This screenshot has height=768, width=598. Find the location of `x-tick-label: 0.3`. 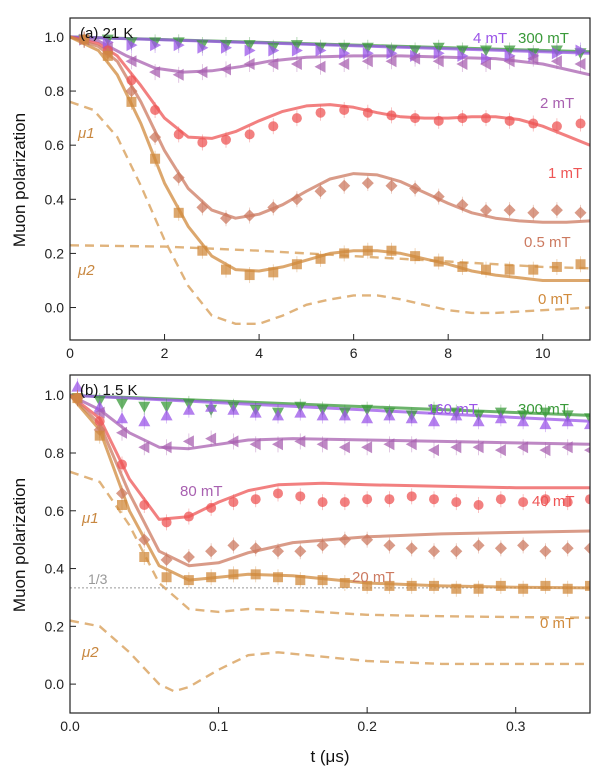

x-tick-label: 0.3 is located at coordinates (516, 726).